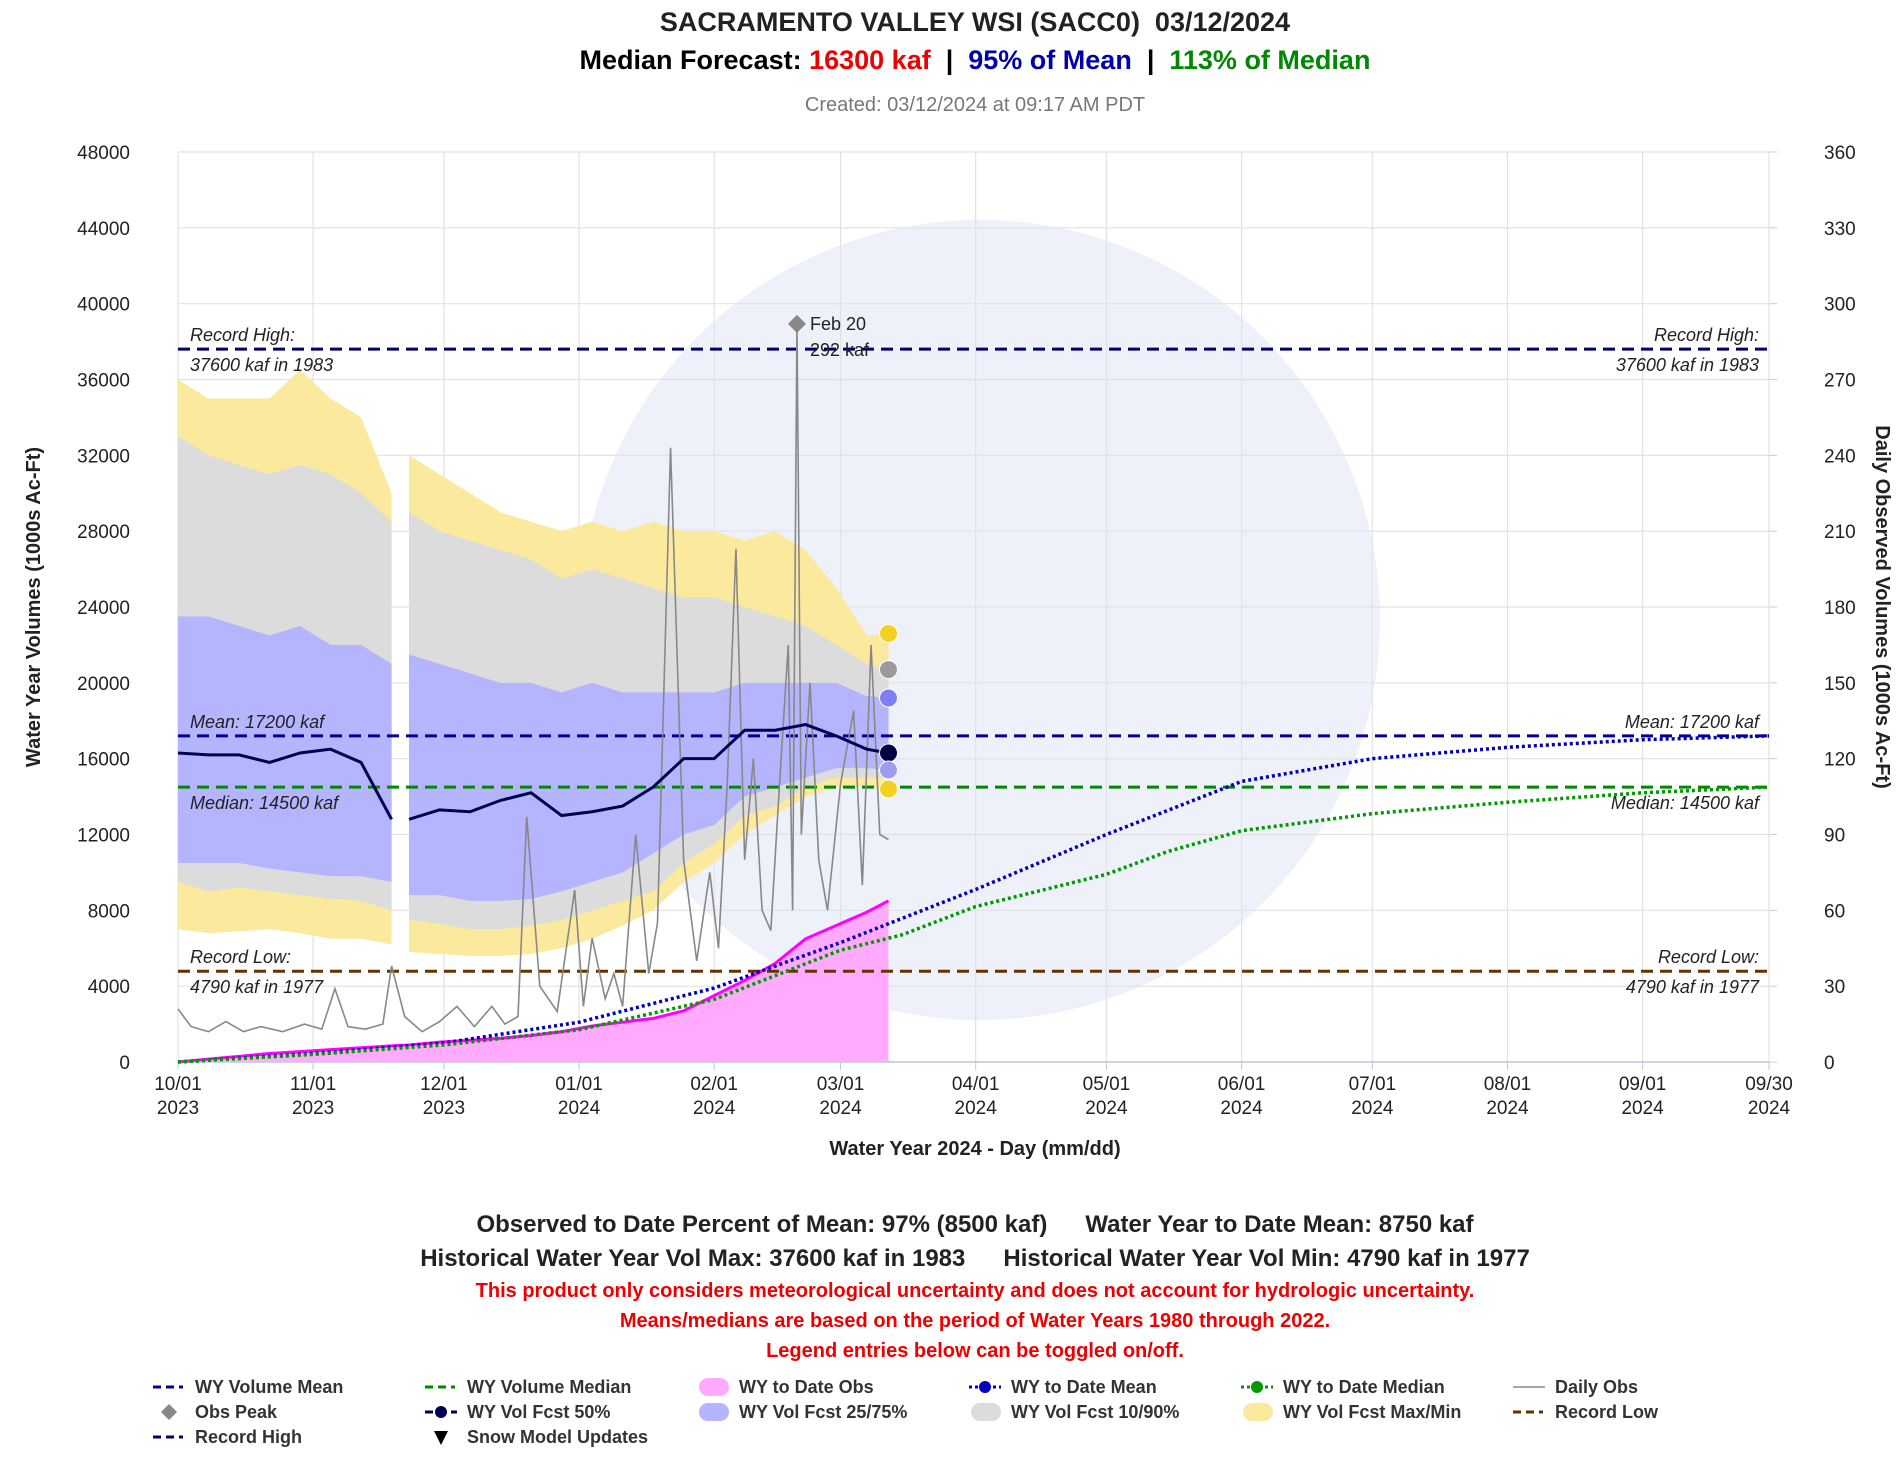 The image size is (1900, 1470). What do you see at coordinates (1364, 1387) in the screenshot?
I see `legend-label: WY to Date Median` at bounding box center [1364, 1387].